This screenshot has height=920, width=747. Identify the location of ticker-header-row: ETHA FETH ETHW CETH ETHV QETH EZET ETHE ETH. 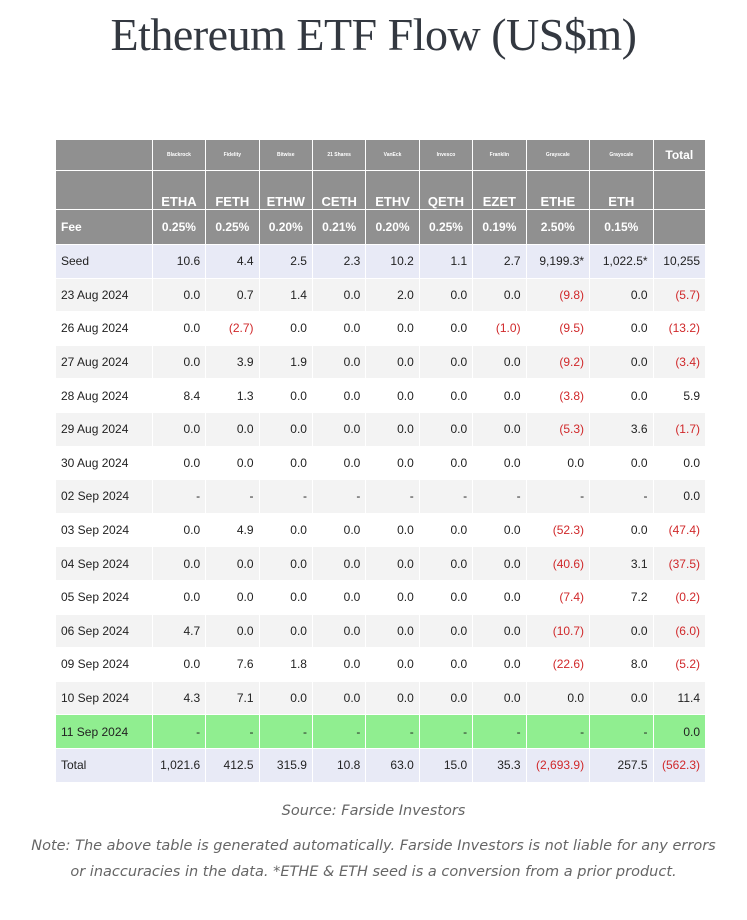
(380, 190).